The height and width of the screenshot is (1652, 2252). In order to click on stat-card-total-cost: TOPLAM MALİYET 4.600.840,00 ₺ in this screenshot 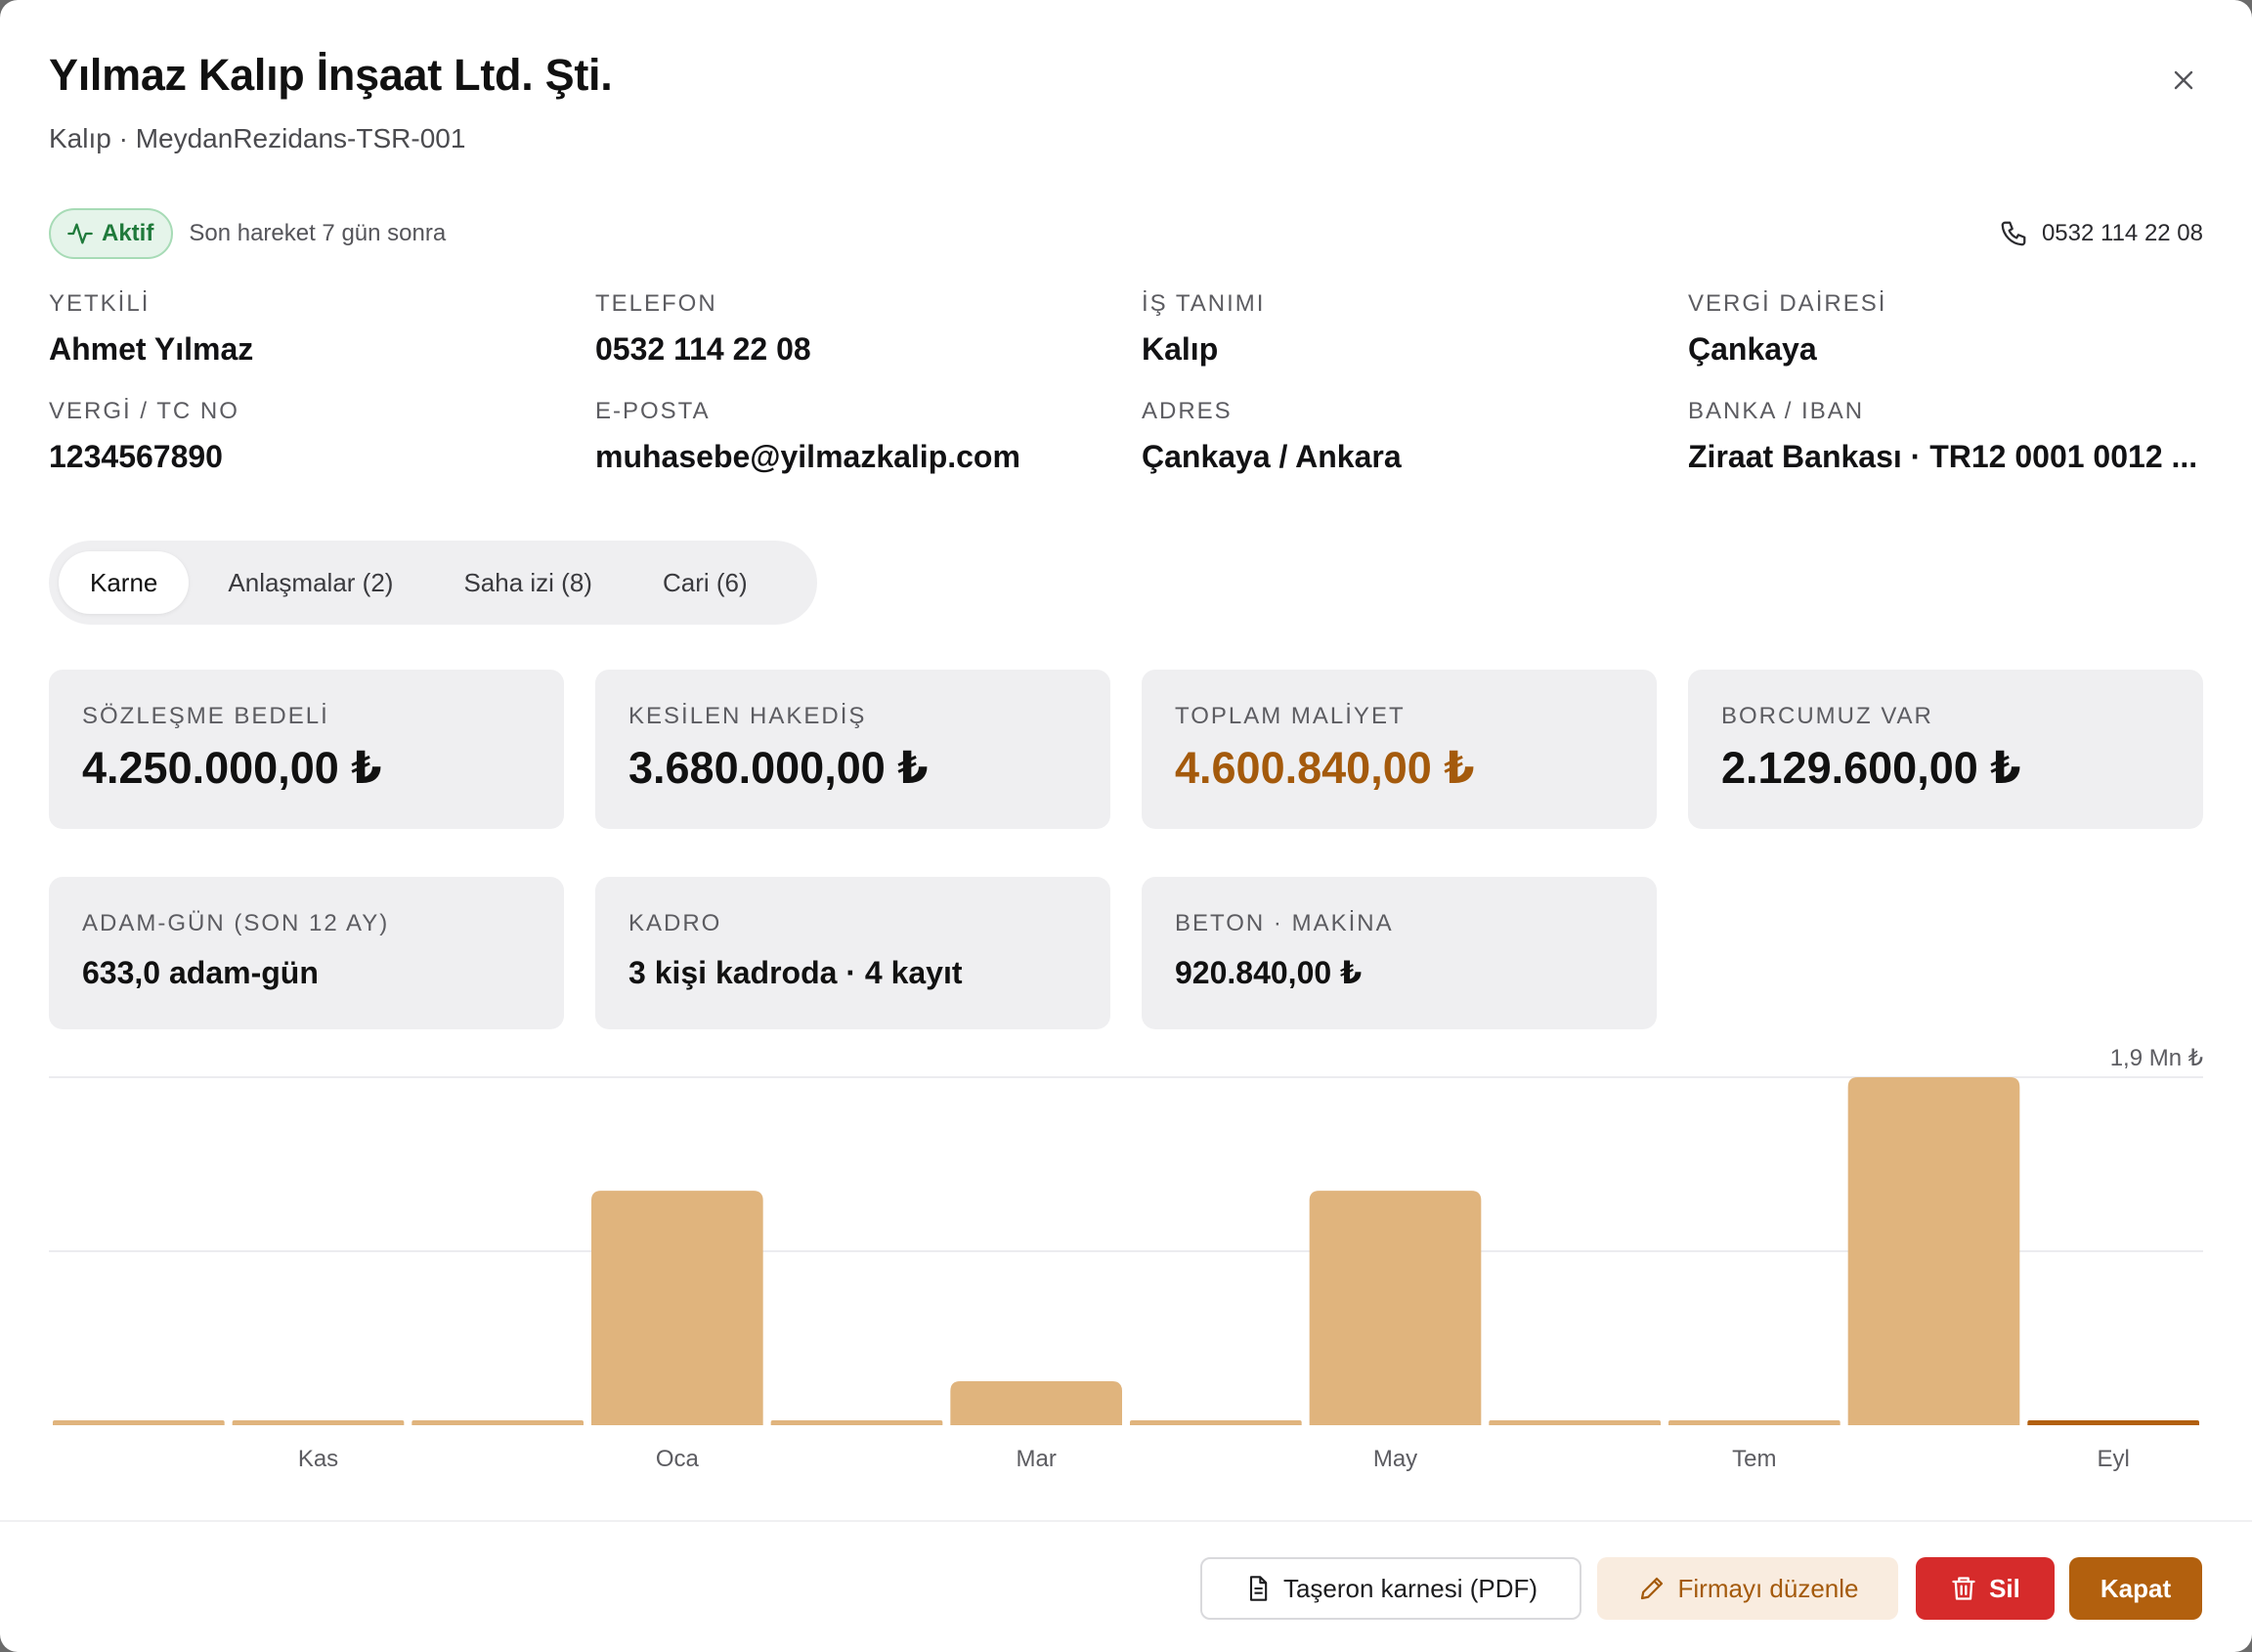, I will do `click(1399, 749)`.